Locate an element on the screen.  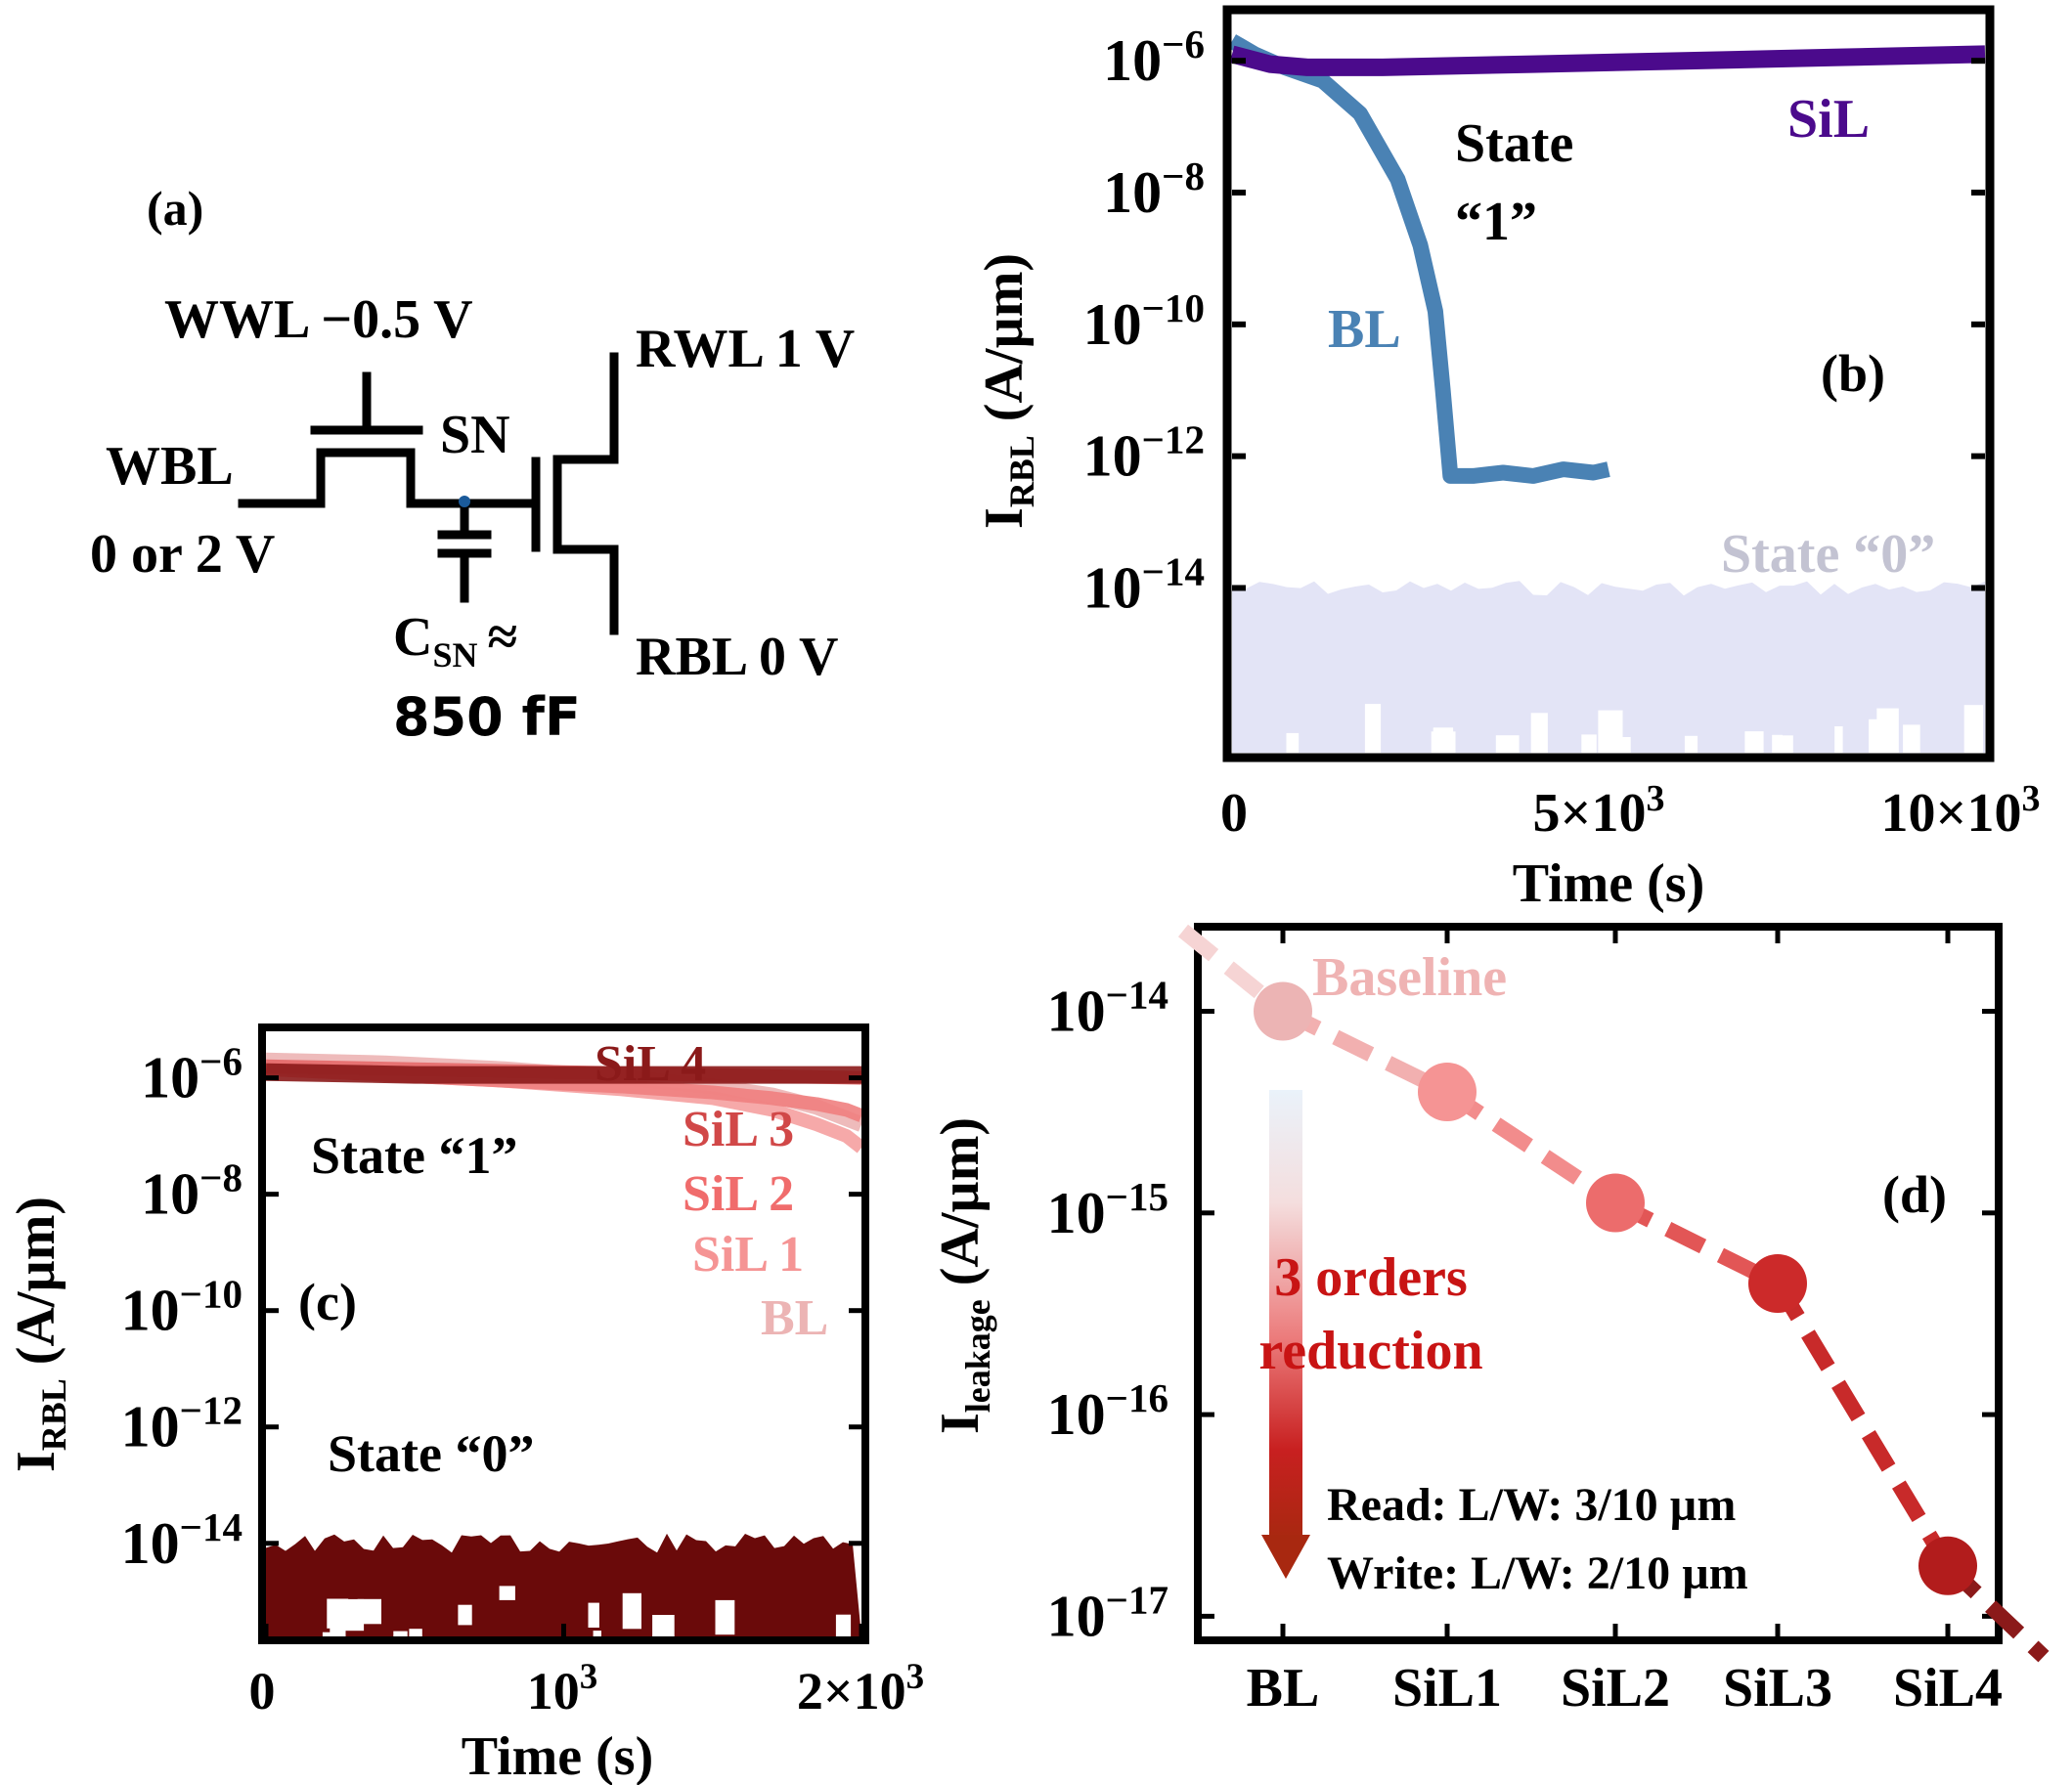
c-xtick-label-2-base: 2×10 is located at coordinates (851, 1691).